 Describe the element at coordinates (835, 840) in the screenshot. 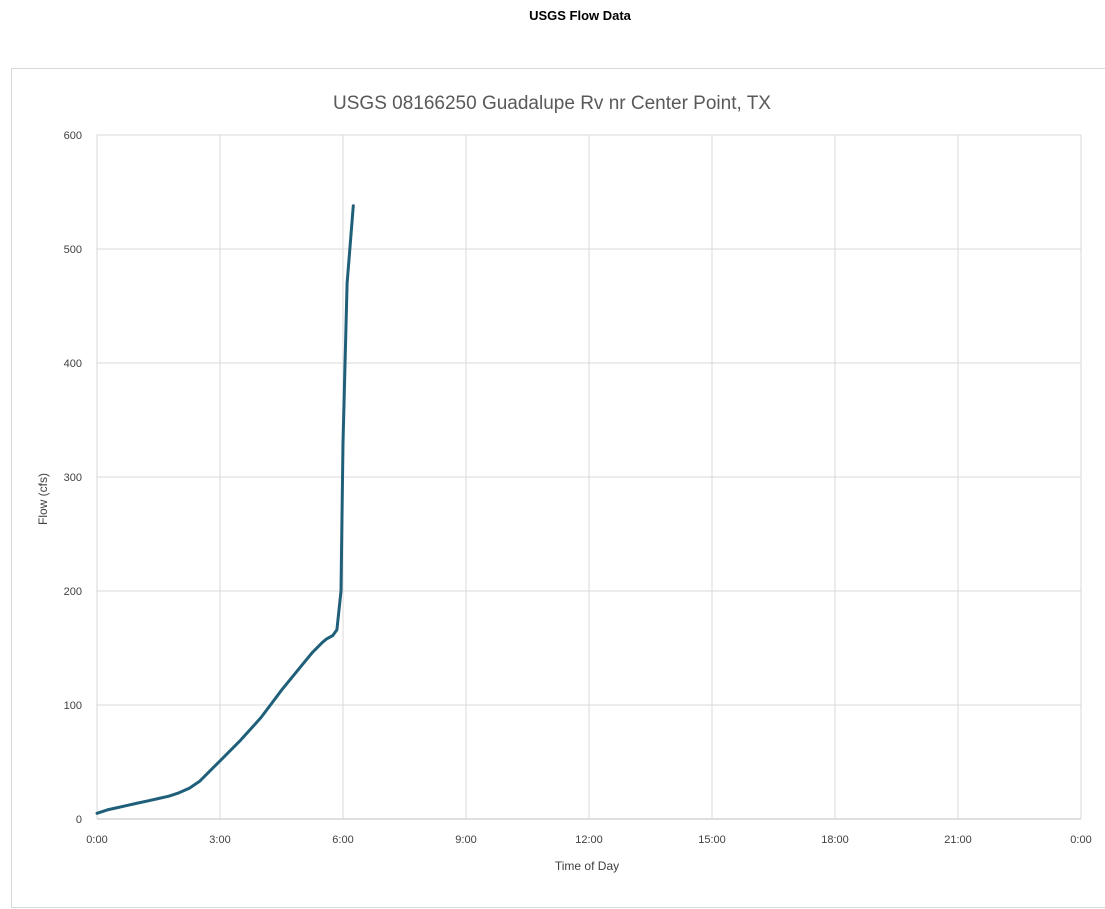

I see `x-tick-label: 18:00` at that location.